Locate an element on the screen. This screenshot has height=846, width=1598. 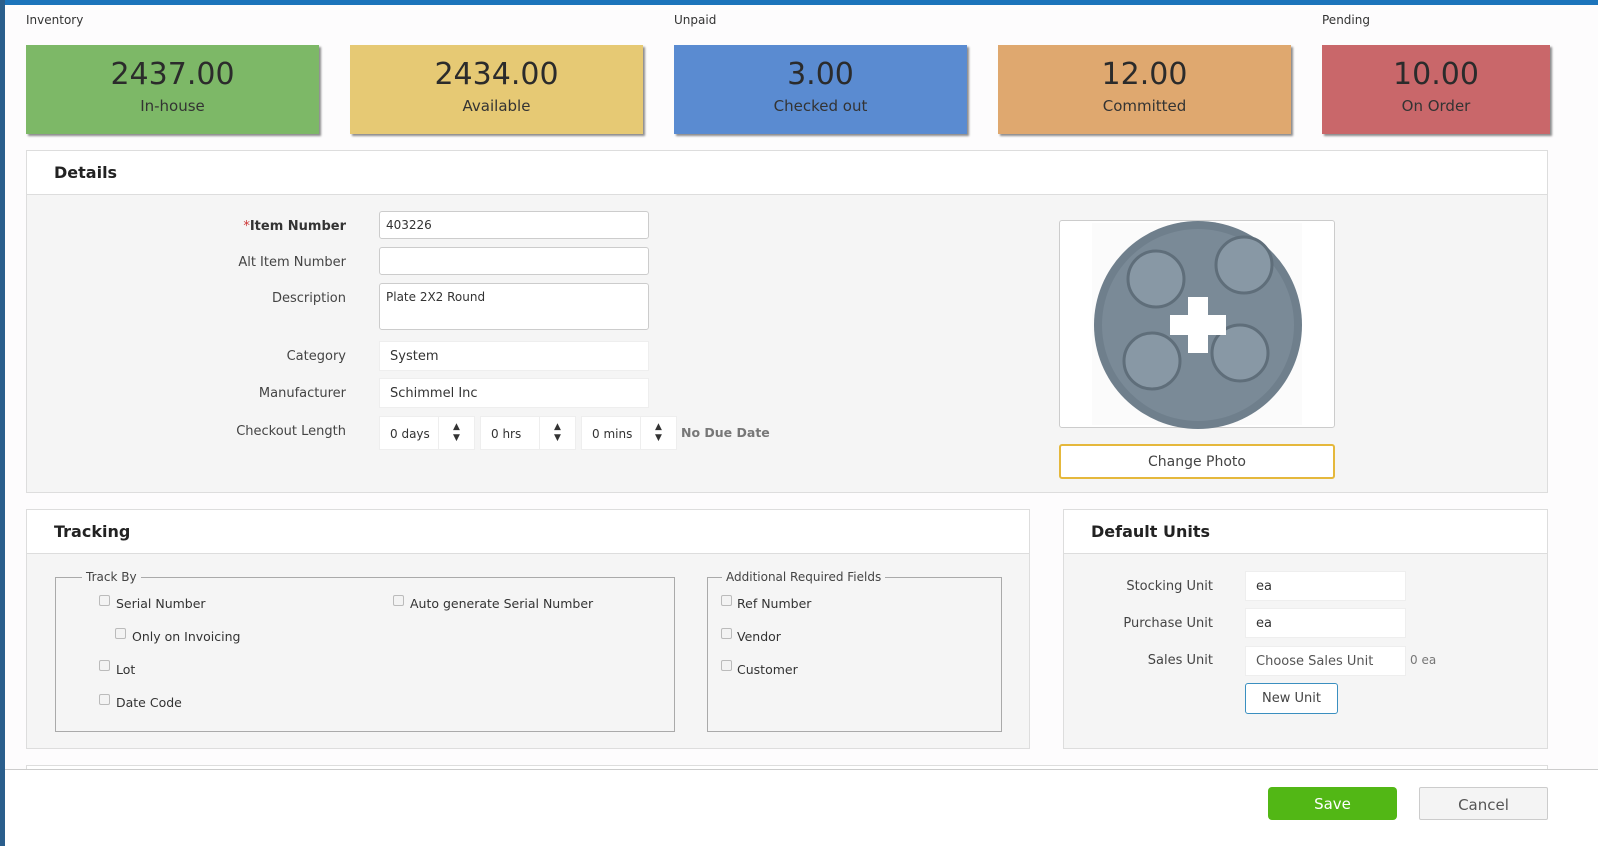
ref-number-label: Ref Number is located at coordinates (774, 603).